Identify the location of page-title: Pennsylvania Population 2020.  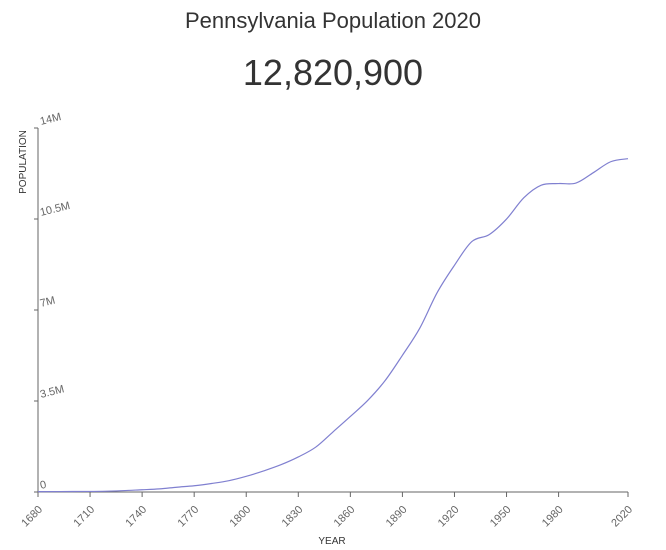
(332, 20).